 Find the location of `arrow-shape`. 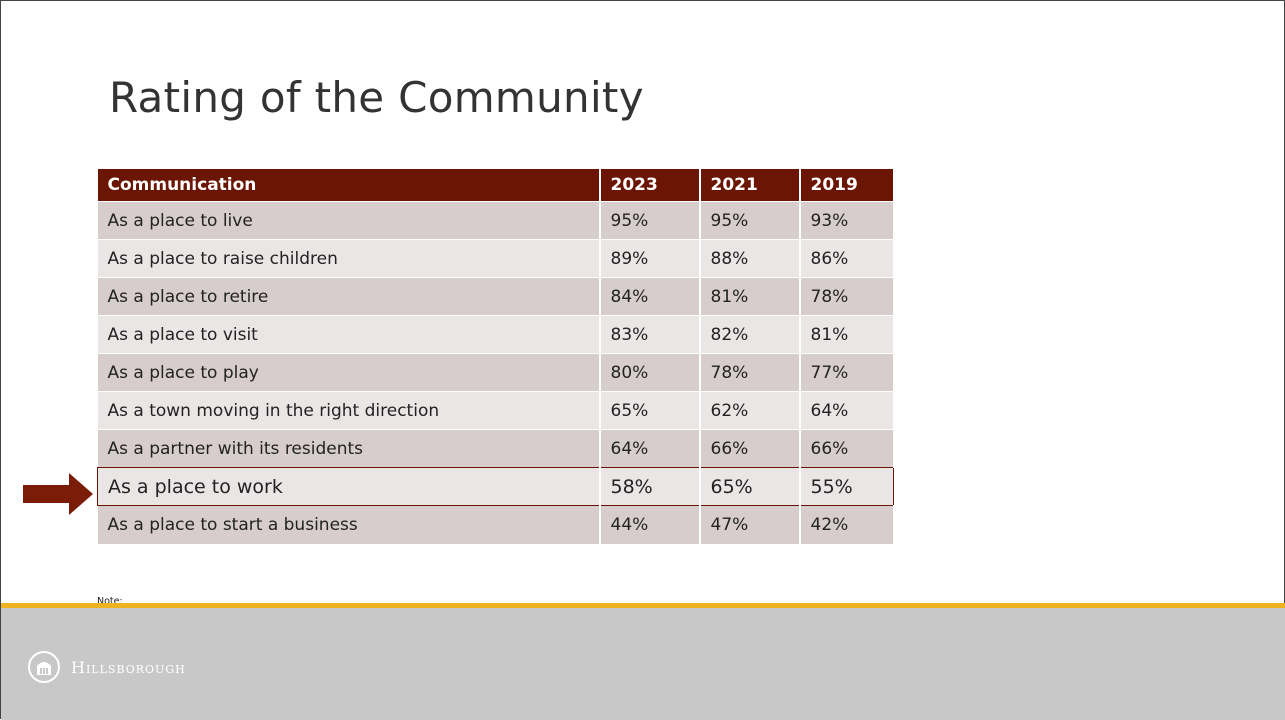

arrow-shape is located at coordinates (58, 494).